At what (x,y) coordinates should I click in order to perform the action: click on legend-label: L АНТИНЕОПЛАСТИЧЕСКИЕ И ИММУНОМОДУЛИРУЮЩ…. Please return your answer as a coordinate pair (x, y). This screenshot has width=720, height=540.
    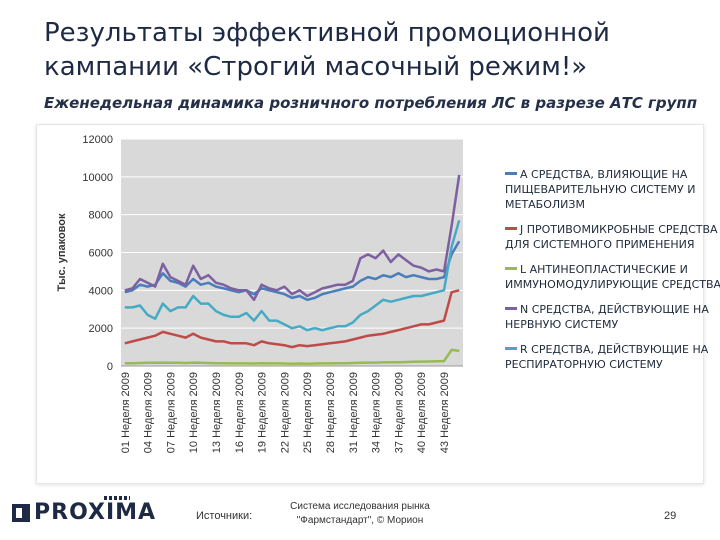
    Looking at the image, I should click on (612, 277).